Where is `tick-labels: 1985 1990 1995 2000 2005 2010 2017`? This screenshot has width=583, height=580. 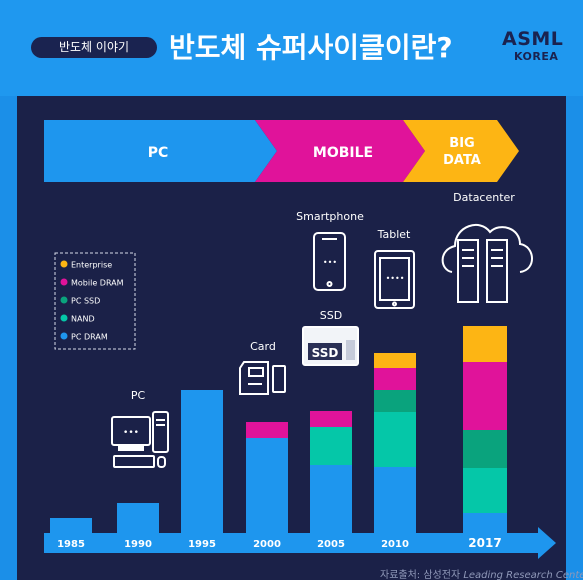
tick-labels: 1985 1990 1995 2000 2005 2010 2017 is located at coordinates (279, 543).